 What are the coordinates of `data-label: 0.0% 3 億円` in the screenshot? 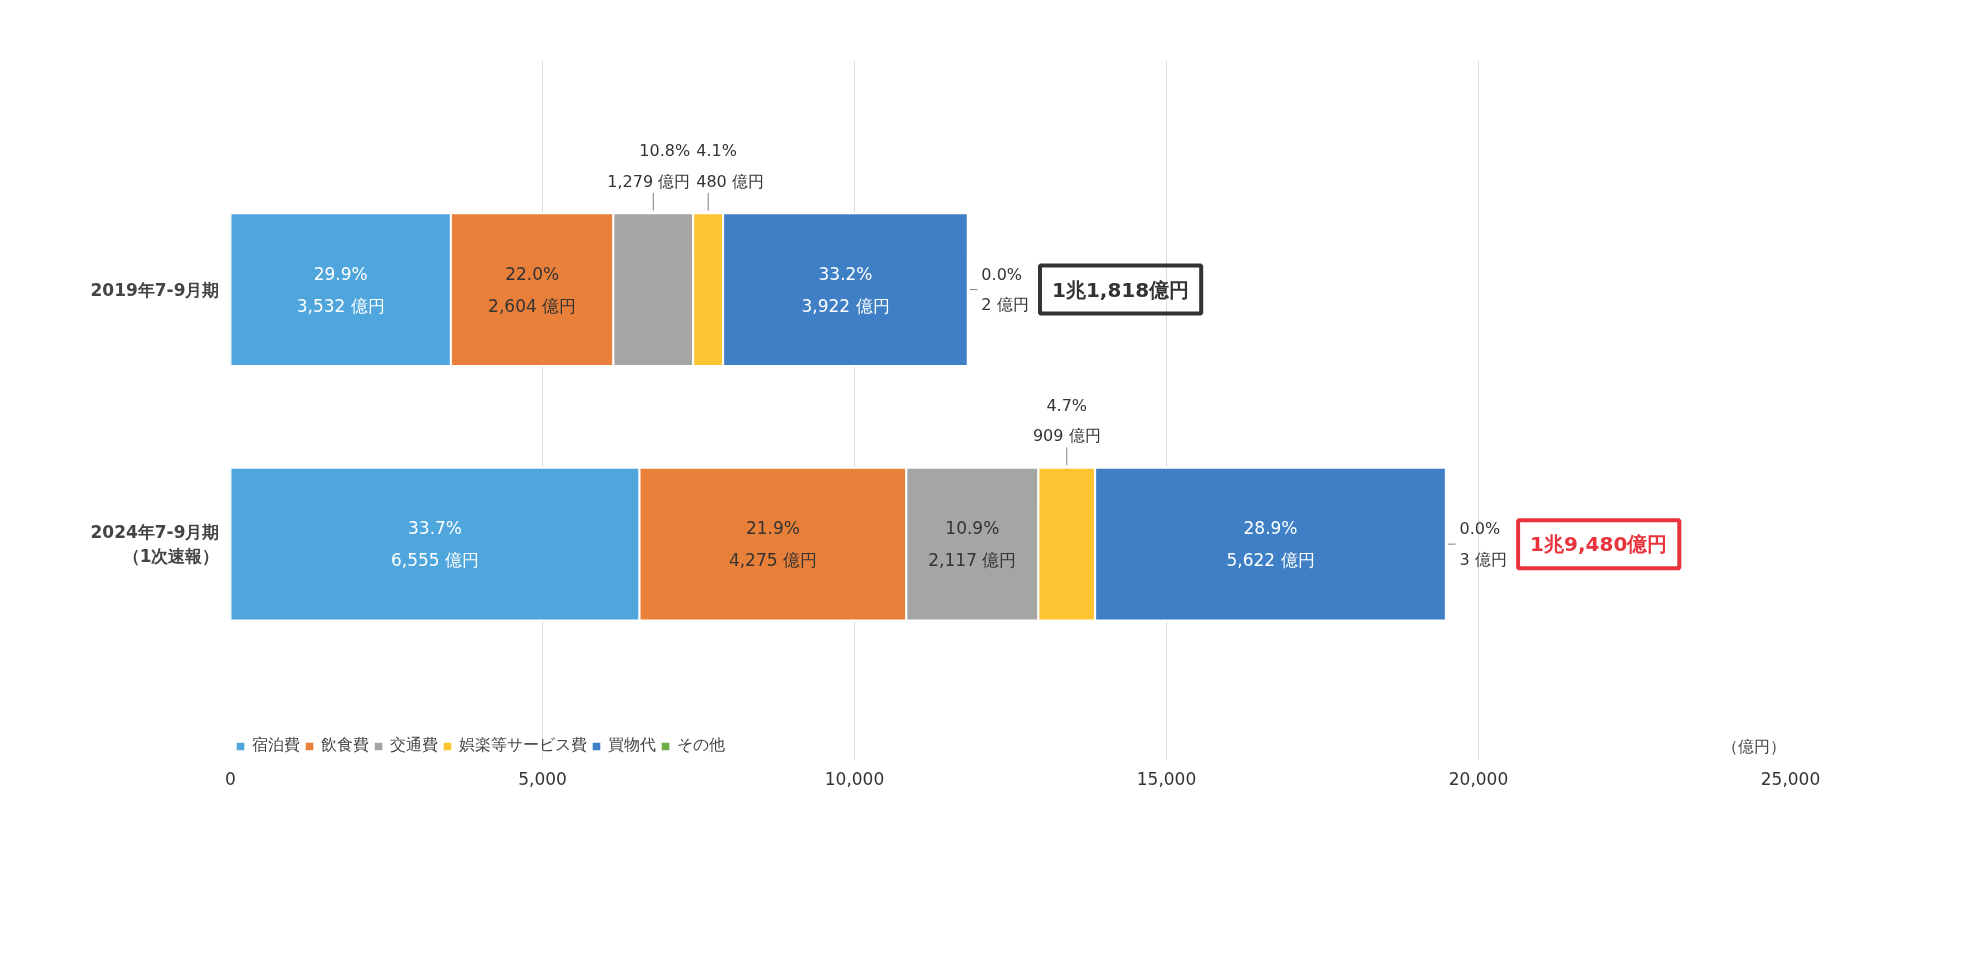 It's located at (1483, 544).